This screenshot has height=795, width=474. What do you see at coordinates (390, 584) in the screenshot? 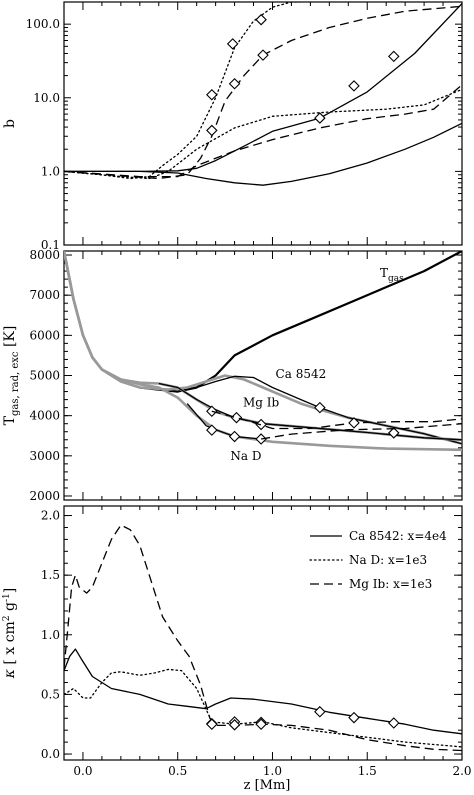
I see `legend-label: Mg Ib: x=1e3` at bounding box center [390, 584].